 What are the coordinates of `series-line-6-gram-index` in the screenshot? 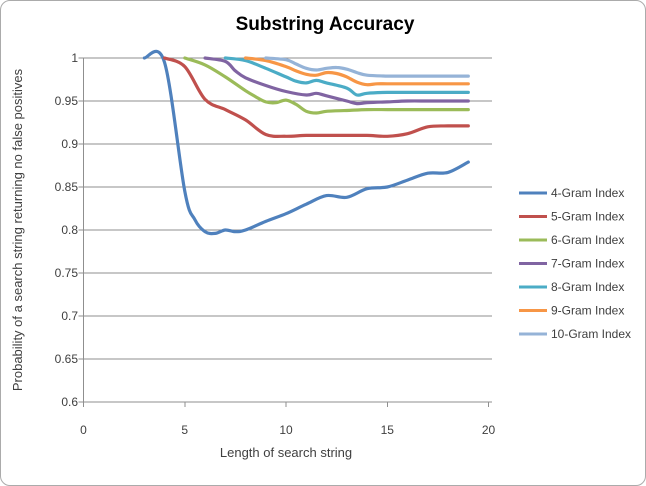 It's located at (326, 85).